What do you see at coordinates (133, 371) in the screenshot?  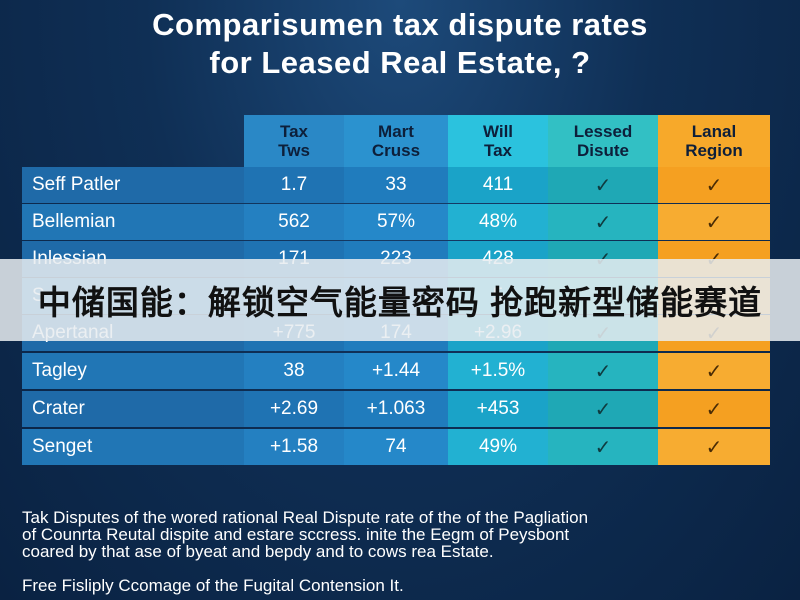 I see `row-label: Tagley` at bounding box center [133, 371].